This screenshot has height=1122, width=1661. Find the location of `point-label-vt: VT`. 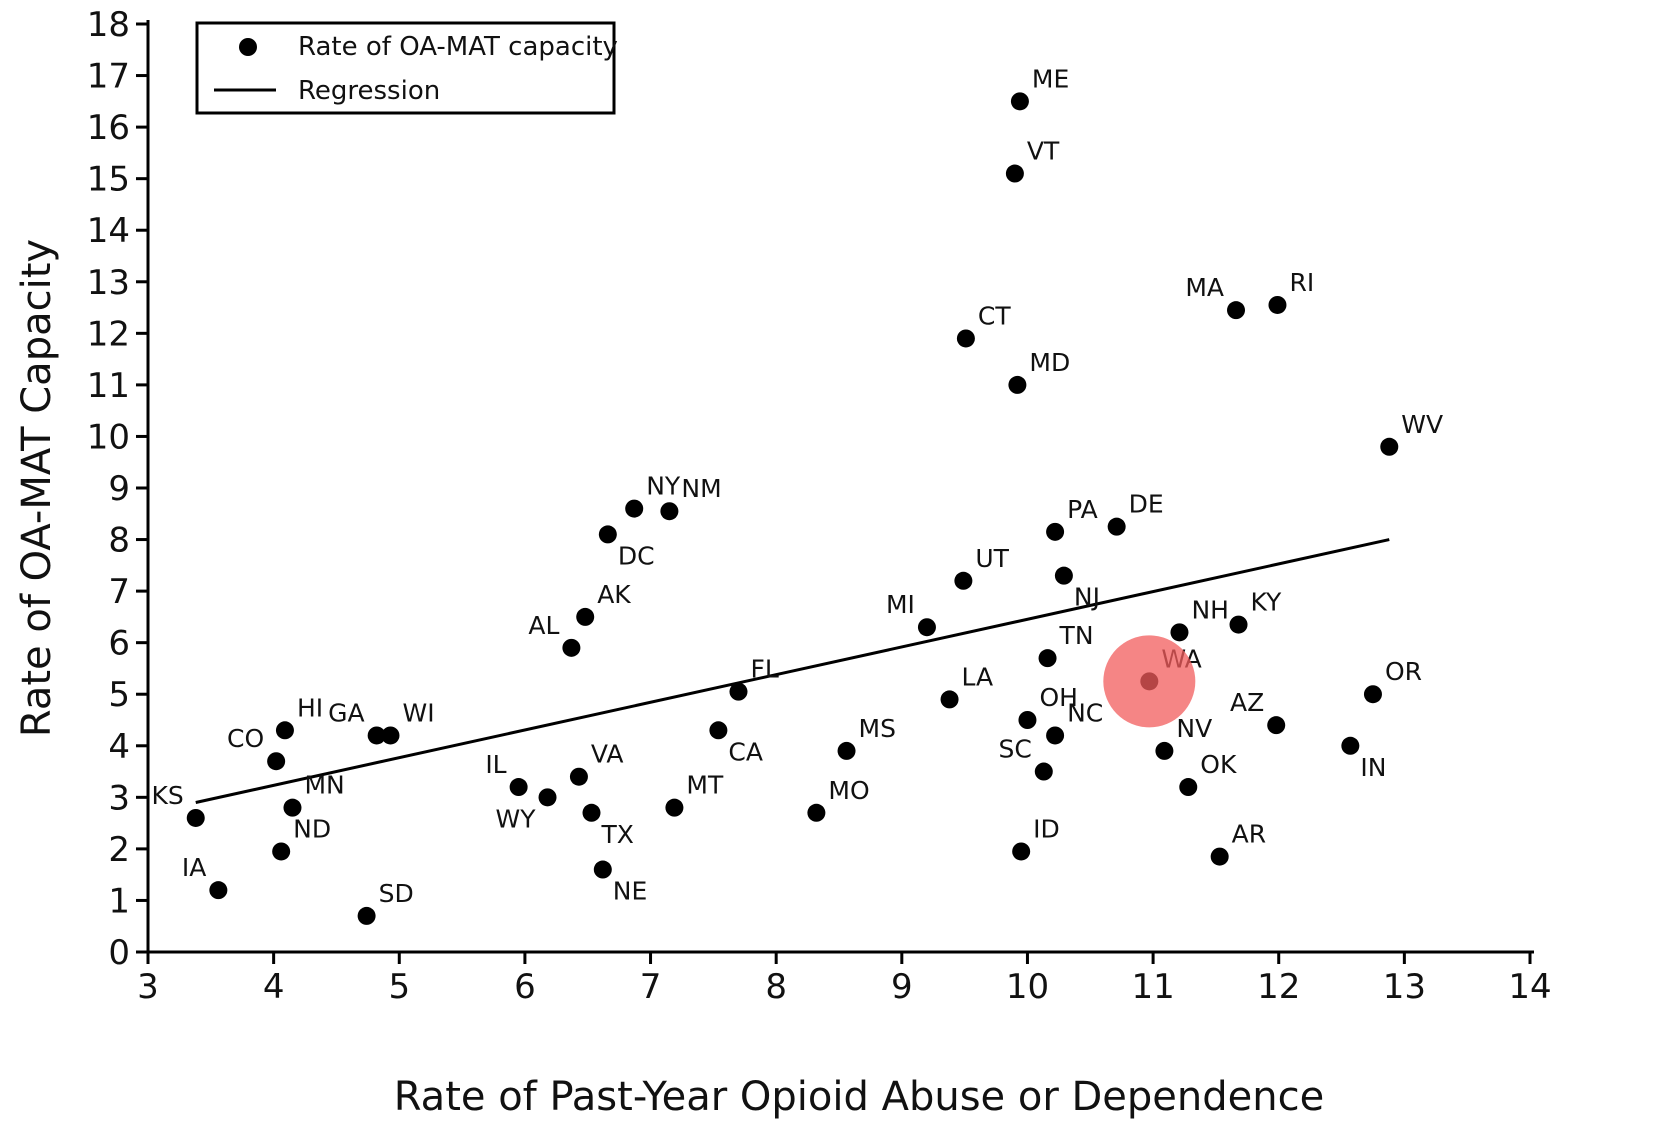

point-label-vt: VT is located at coordinates (1043, 151).